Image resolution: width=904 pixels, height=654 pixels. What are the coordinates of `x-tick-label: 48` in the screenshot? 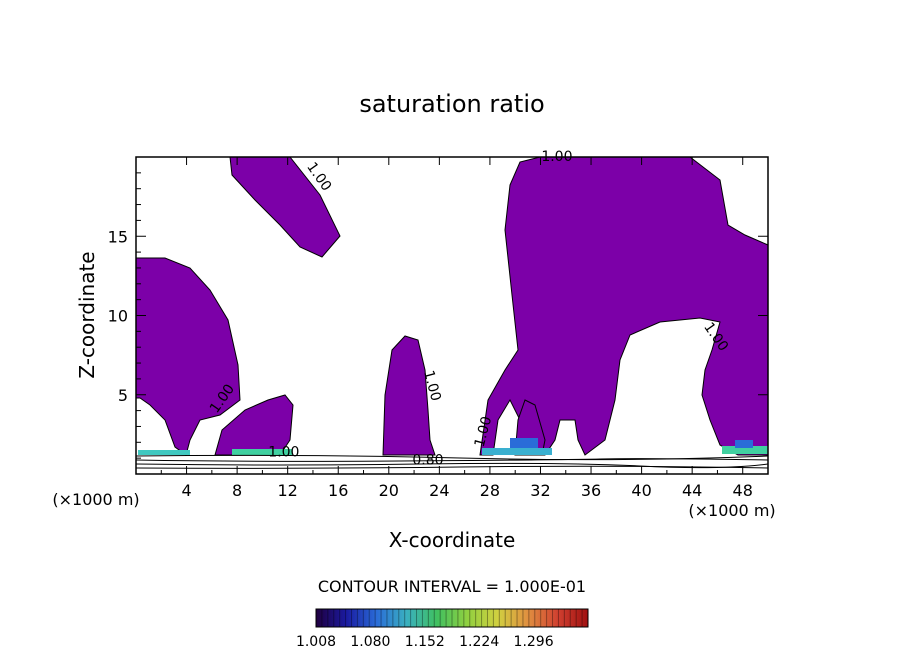 It's located at (743, 490).